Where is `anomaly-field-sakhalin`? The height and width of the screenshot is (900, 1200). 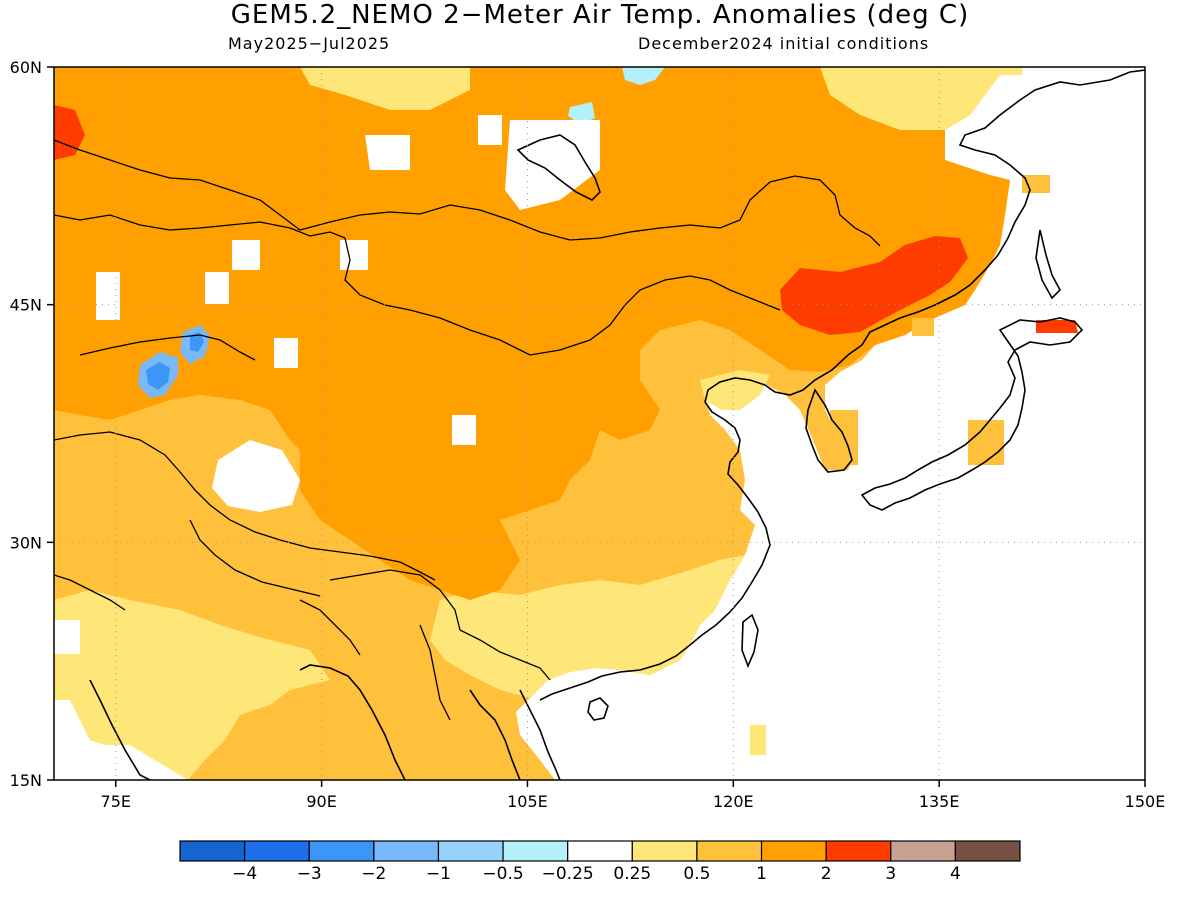 anomaly-field-sakhalin is located at coordinates (1036, 184).